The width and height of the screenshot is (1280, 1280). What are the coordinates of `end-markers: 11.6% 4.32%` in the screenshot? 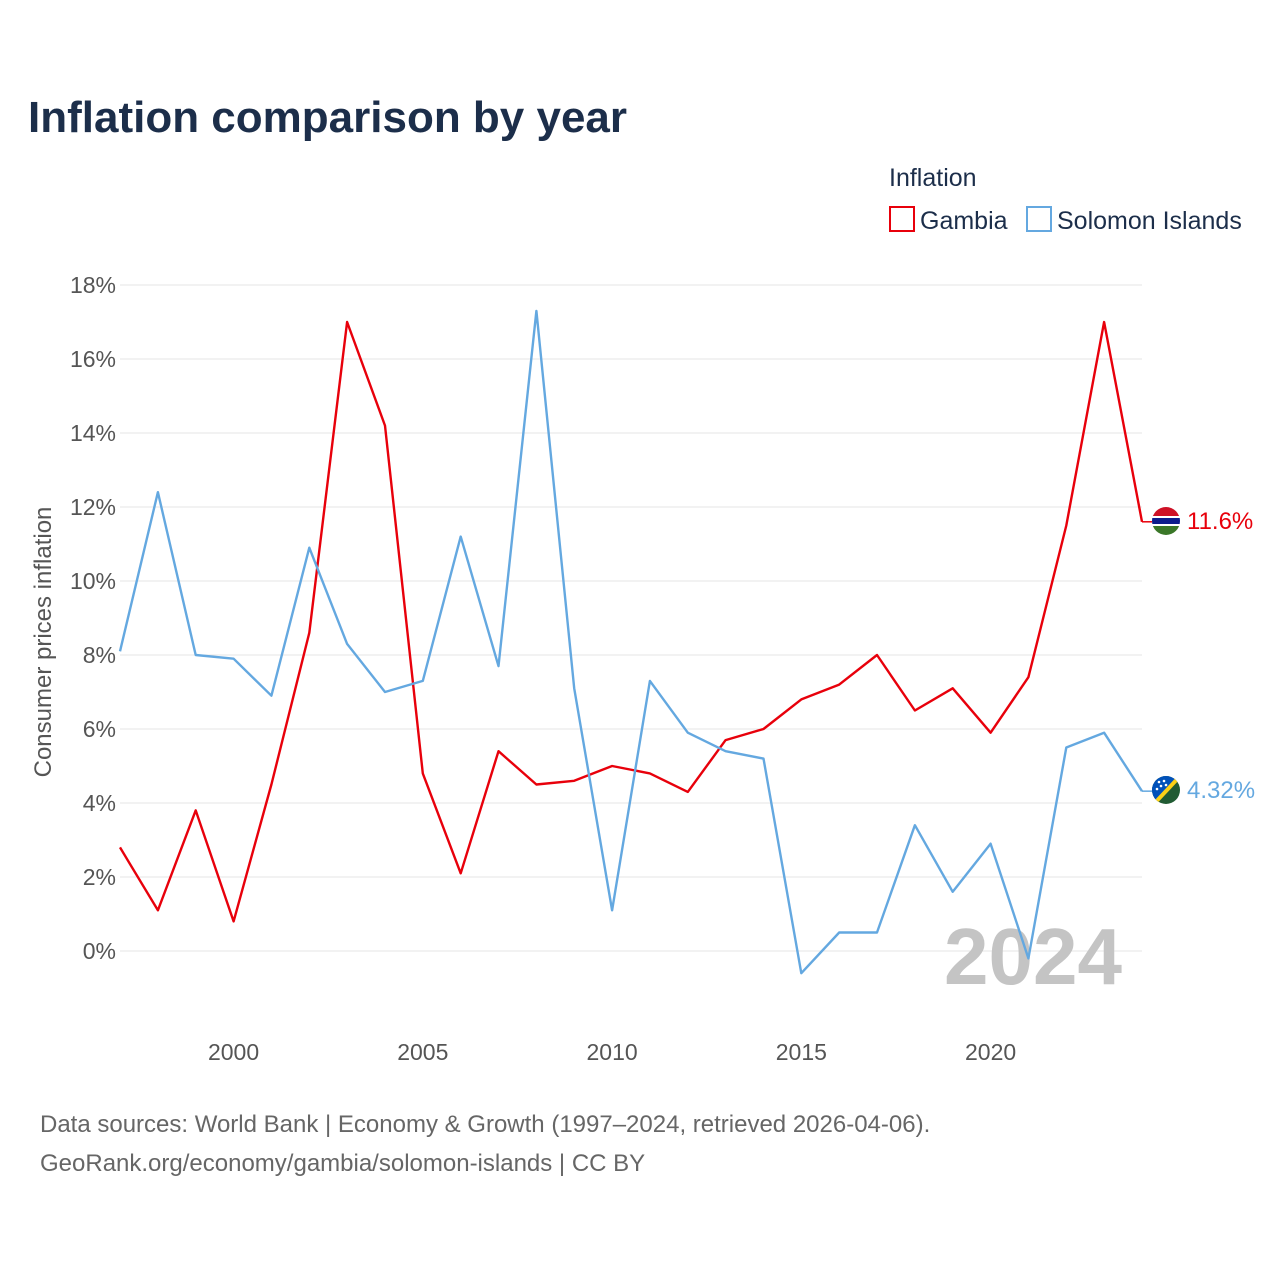 It's located at (1203, 655).